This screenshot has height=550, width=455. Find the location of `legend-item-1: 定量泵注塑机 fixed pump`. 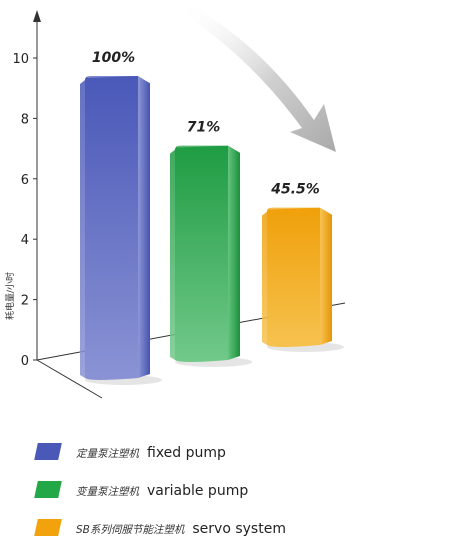

legend-item-1: 定量泵注塑机 fixed pump is located at coordinates (240, 452).